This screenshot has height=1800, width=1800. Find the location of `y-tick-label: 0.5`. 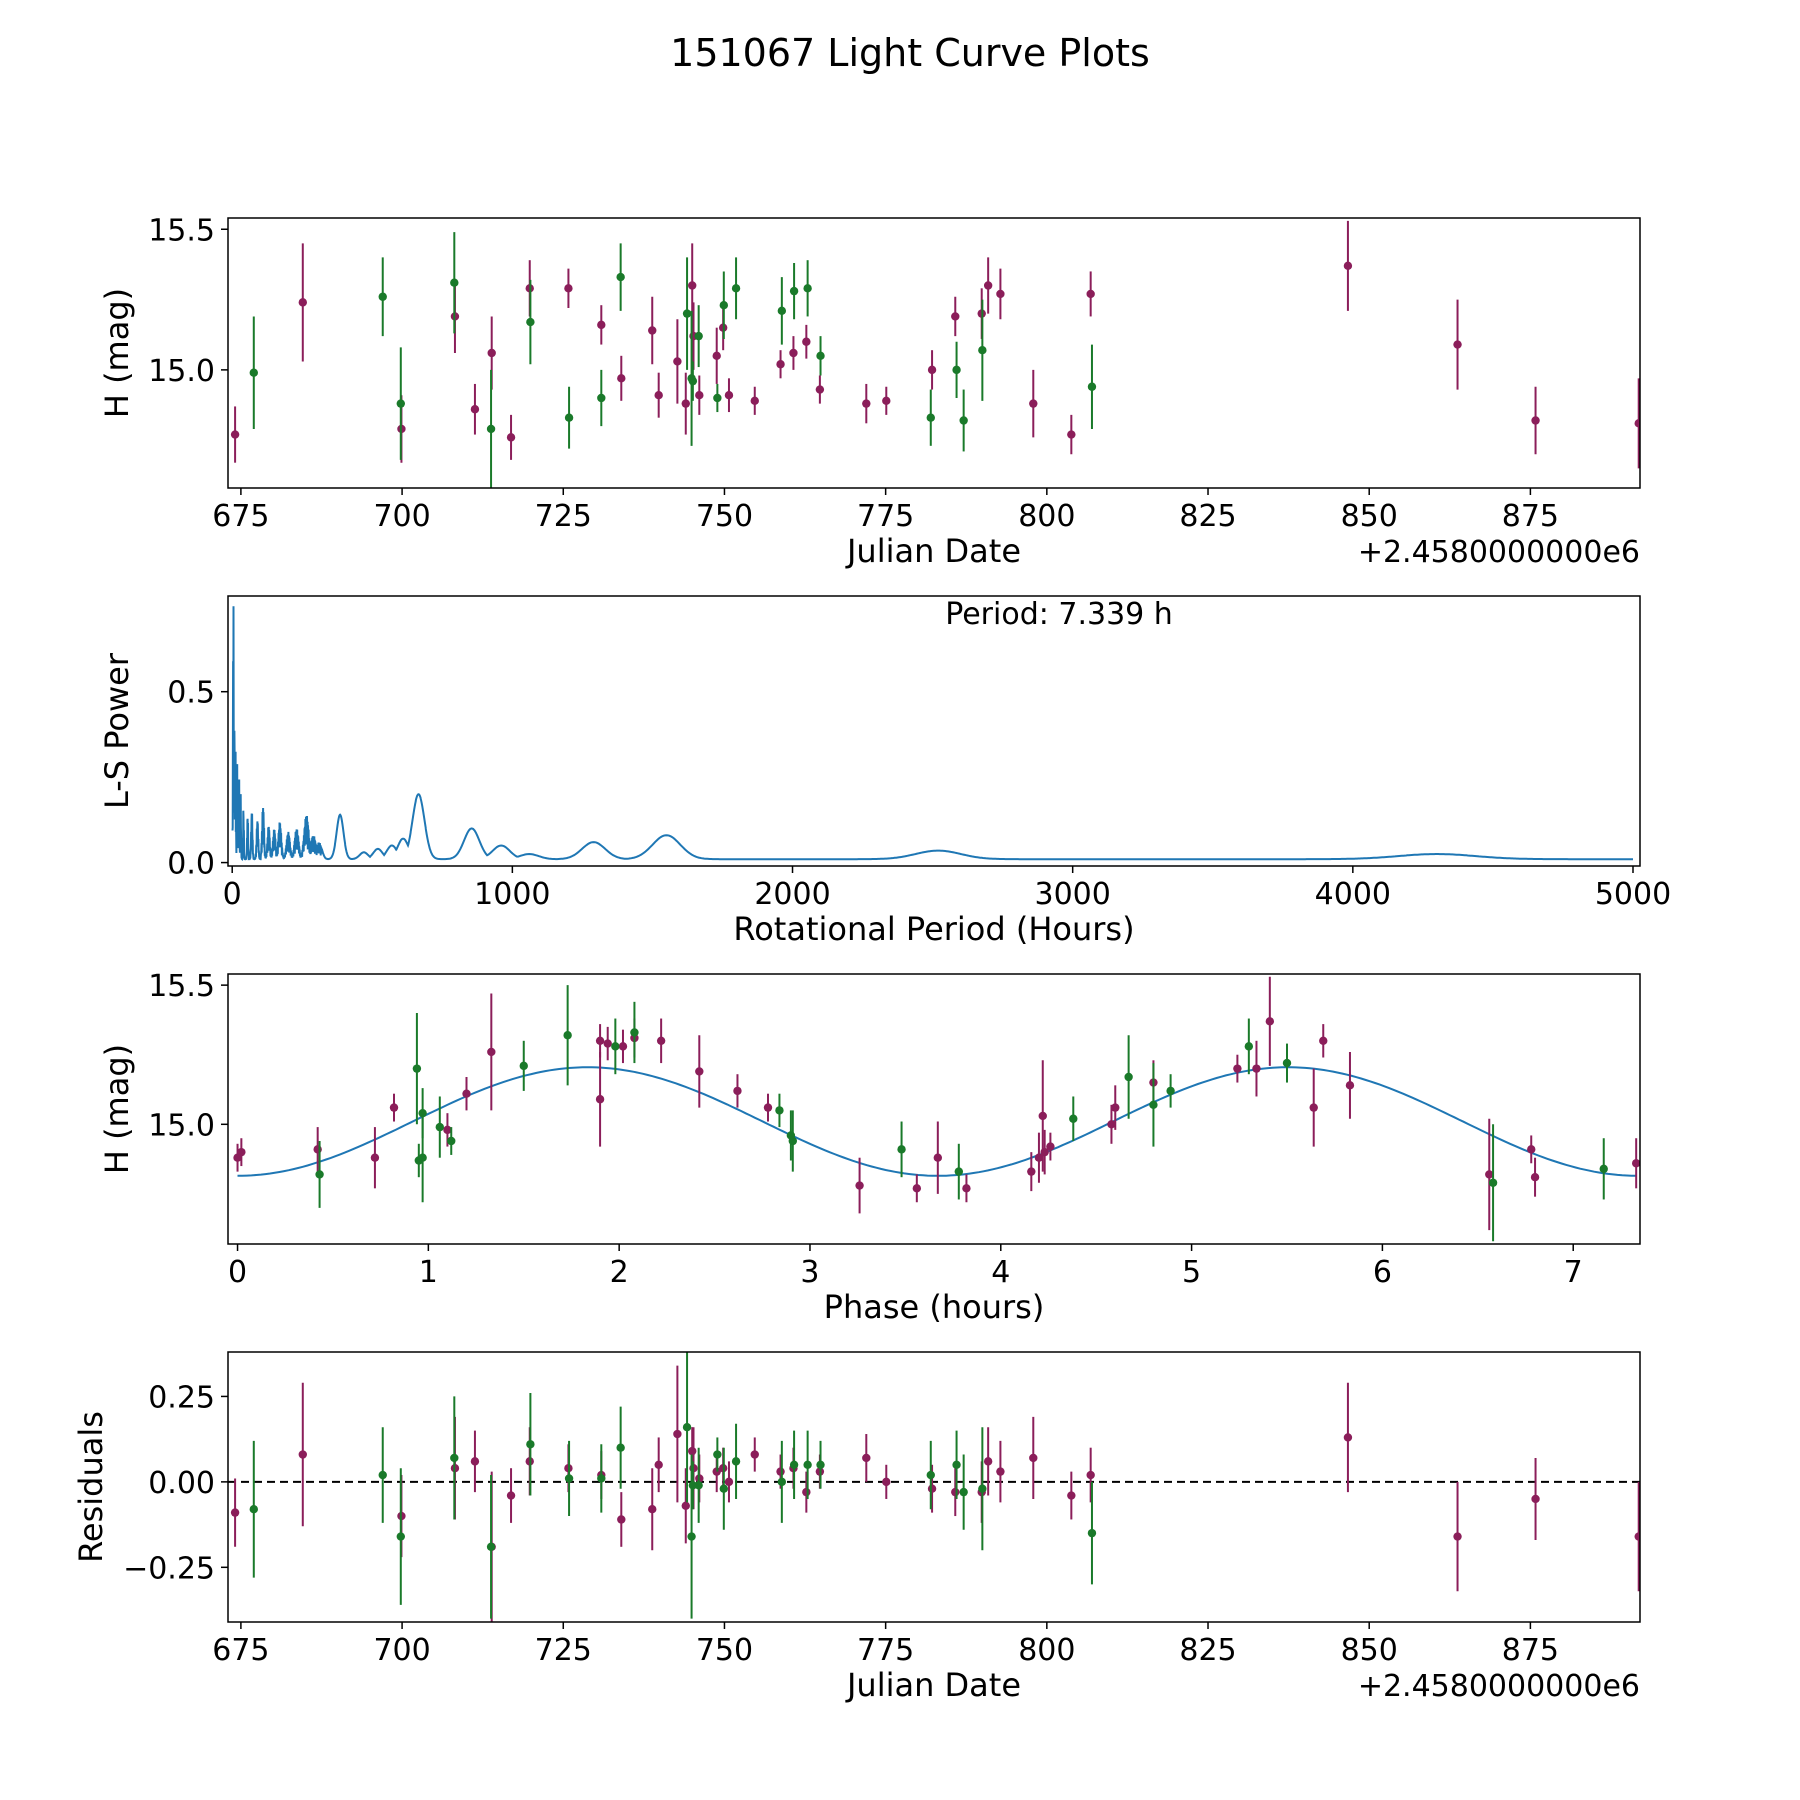

y-tick-label: 0.5 is located at coordinates (191, 693).